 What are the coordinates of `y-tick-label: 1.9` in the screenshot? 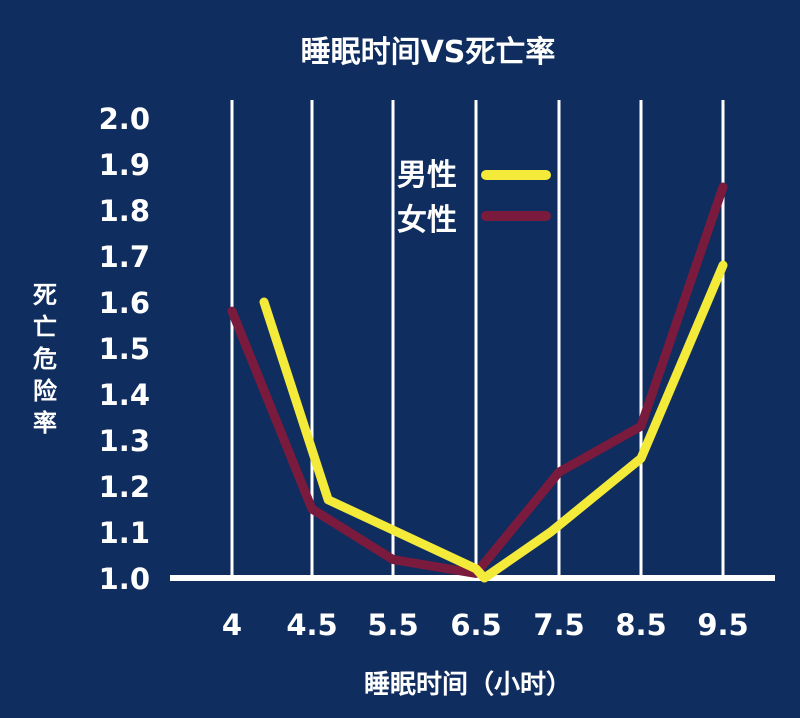 It's located at (124, 165).